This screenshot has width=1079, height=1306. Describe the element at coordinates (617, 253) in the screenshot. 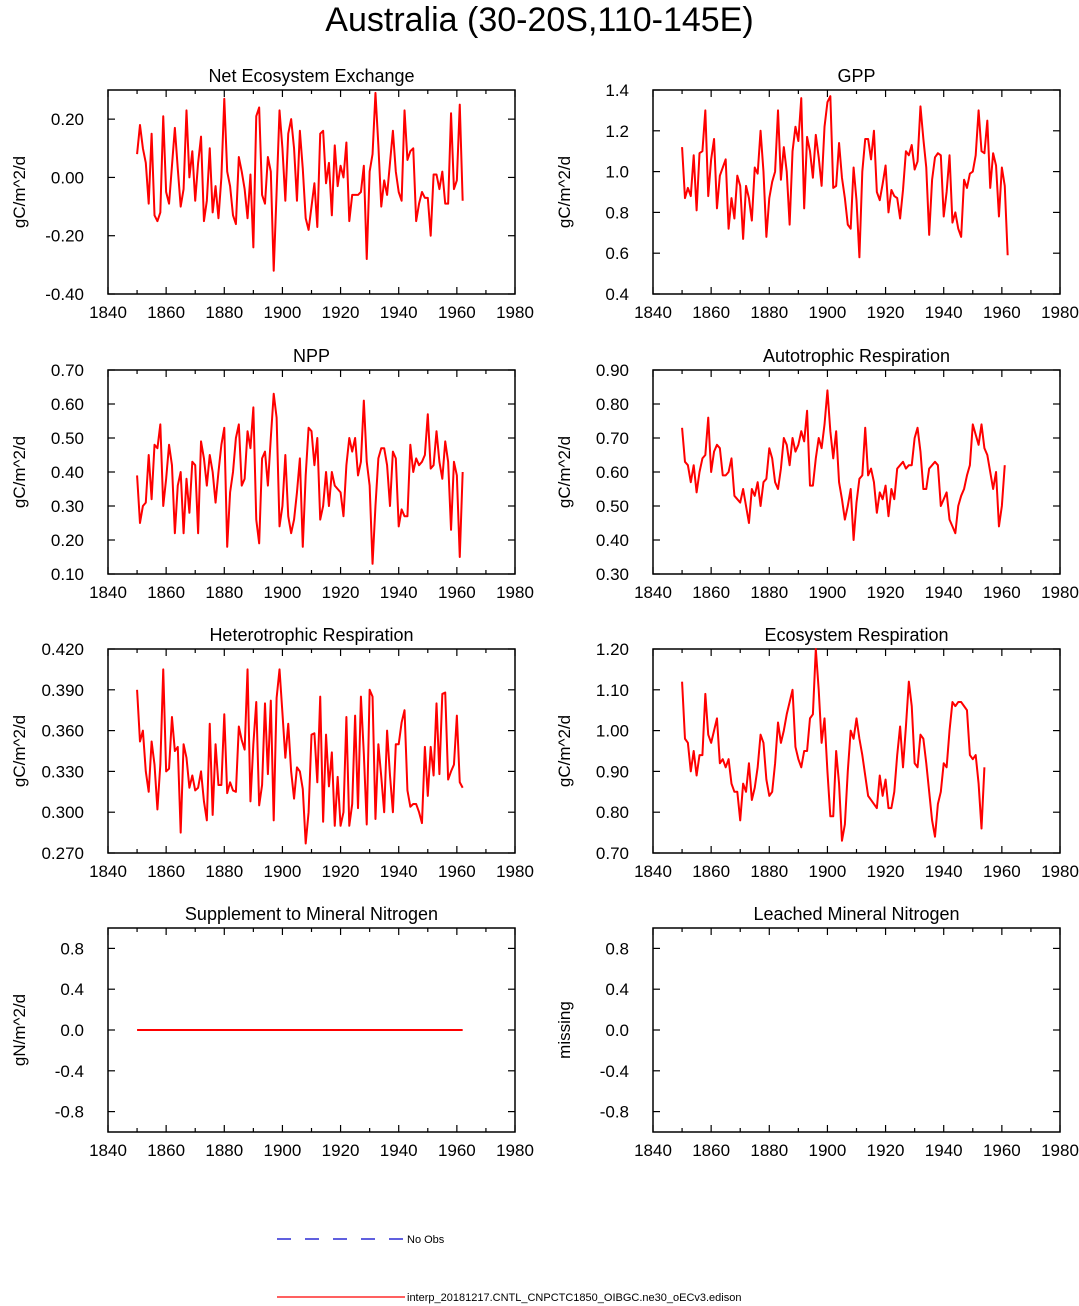

I see `y-tick-label: 0.6` at that location.